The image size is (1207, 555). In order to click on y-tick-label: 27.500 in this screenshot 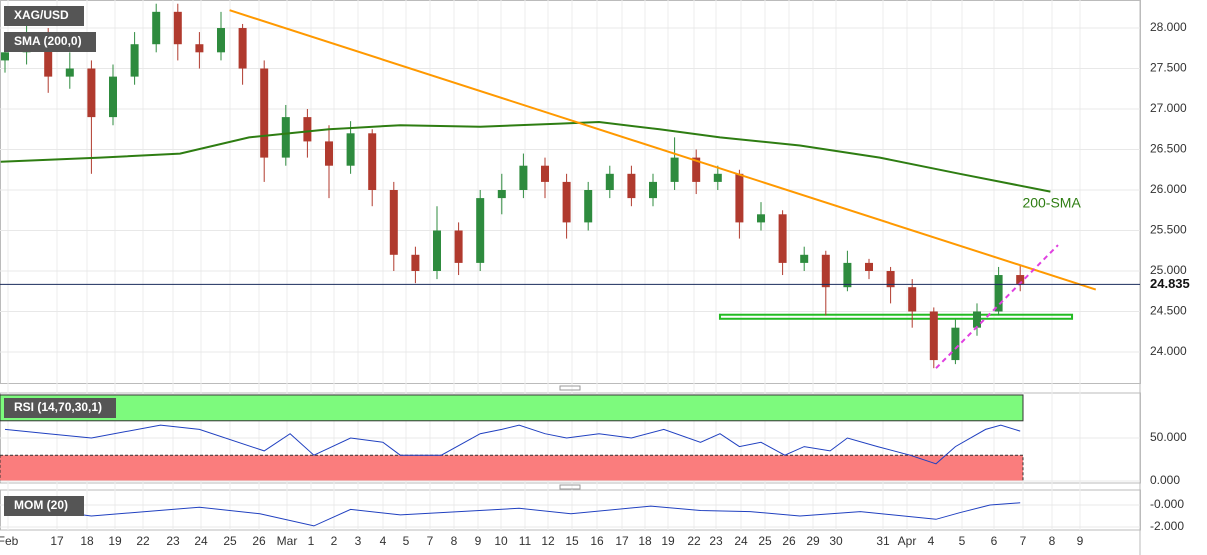, I will do `click(1168, 68)`.